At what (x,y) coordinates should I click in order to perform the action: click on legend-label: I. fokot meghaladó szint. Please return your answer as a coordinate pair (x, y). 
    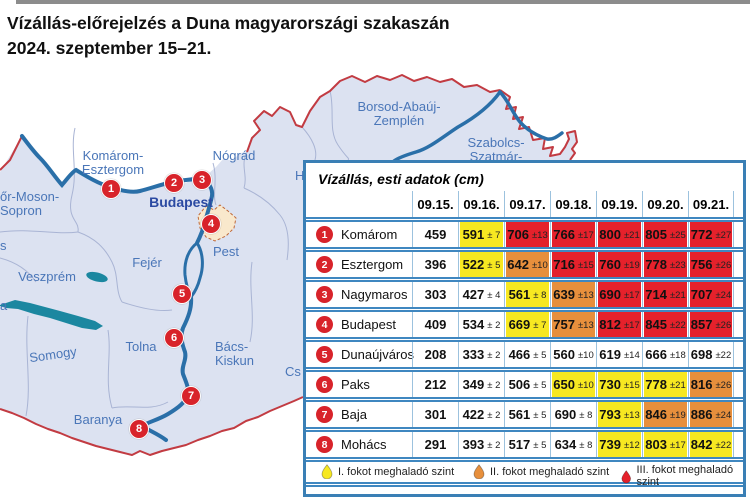
    Looking at the image, I should click on (396, 471).